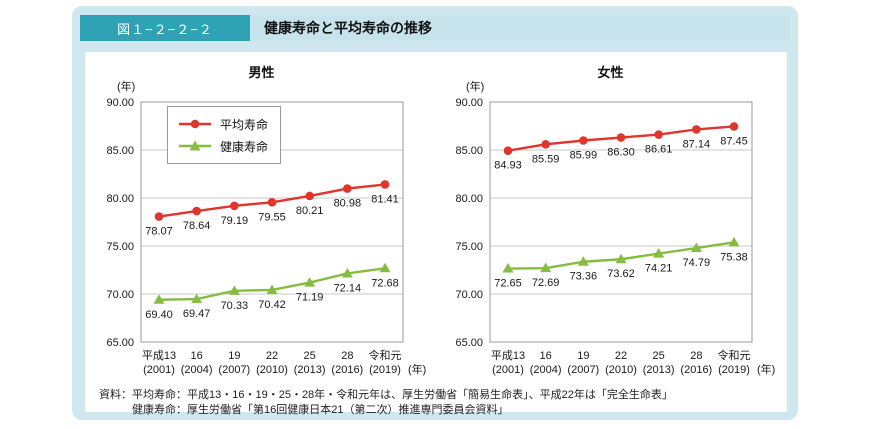 Image resolution: width=870 pixels, height=429 pixels. I want to click on value-label: 85.99, so click(584, 155).